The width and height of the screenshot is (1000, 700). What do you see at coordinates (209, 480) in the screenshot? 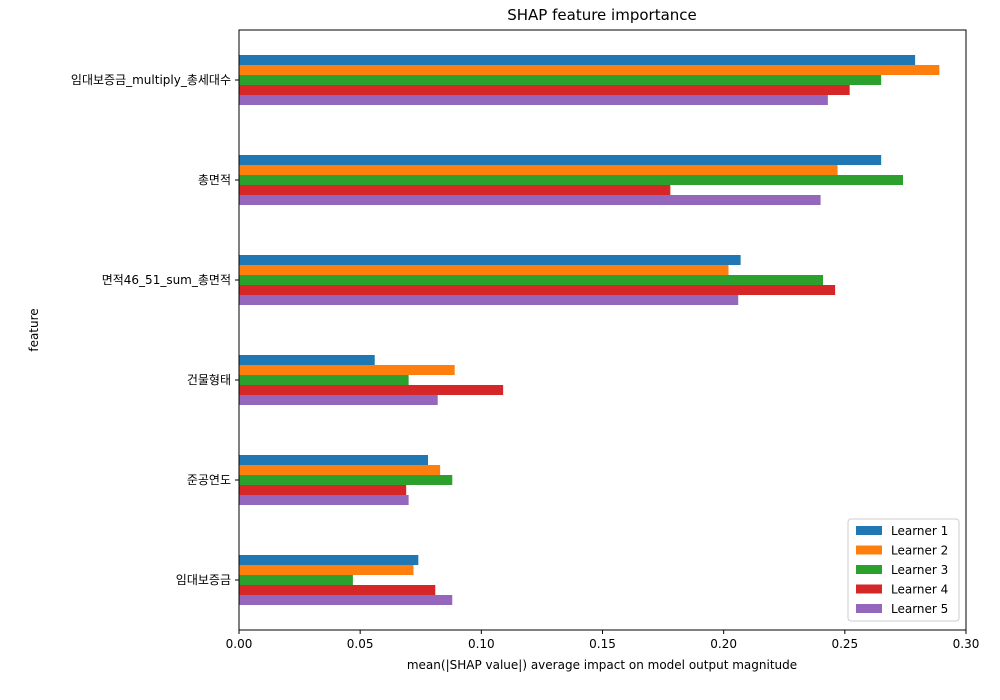
I see `y-tick-label: 준공연도` at bounding box center [209, 480].